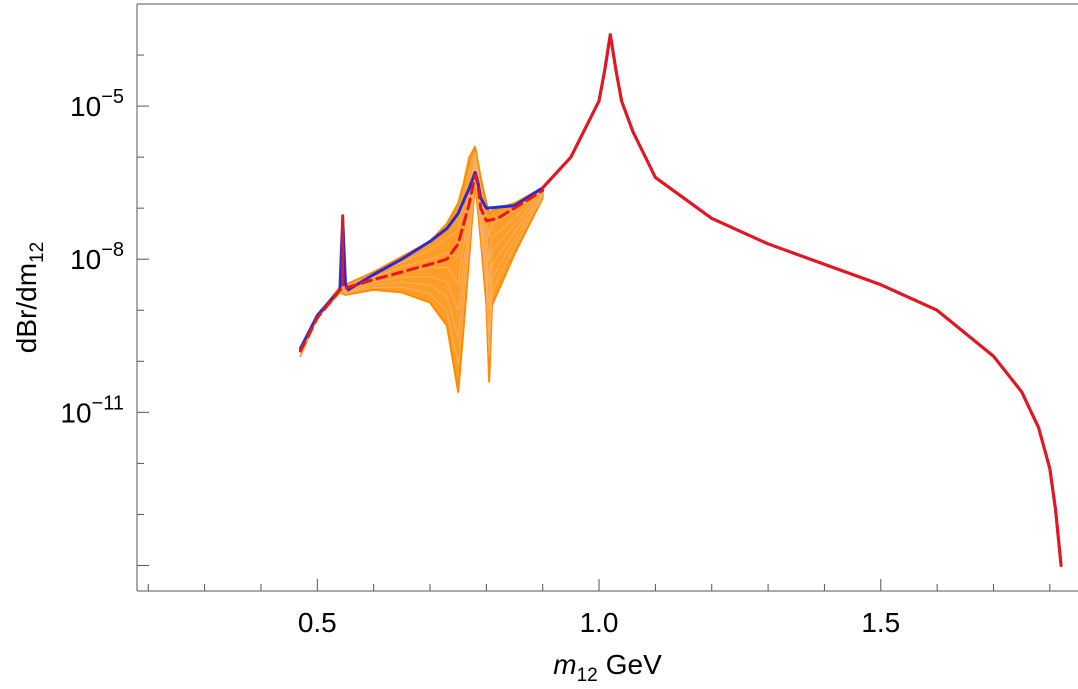 The height and width of the screenshot is (689, 1078). I want to click on y-axis-subscript: 12, so click(37, 252).